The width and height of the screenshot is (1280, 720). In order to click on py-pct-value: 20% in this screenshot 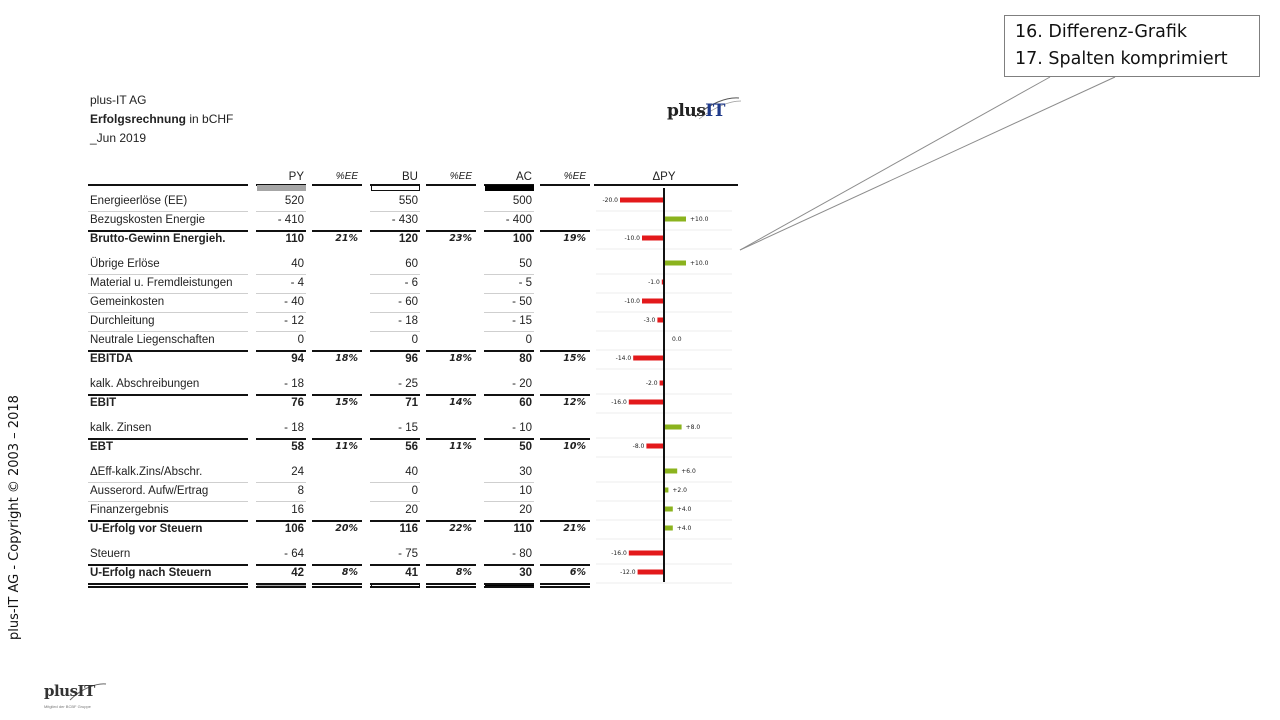, I will do `click(346, 528)`.